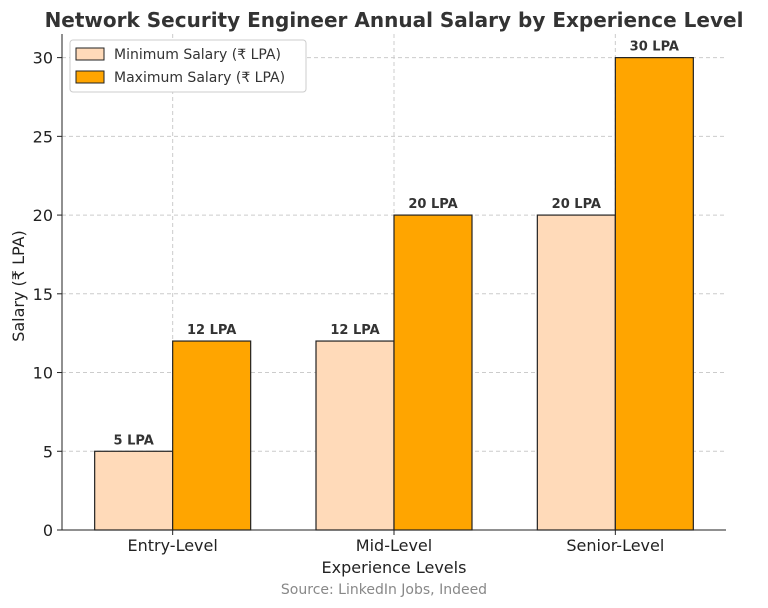 This screenshot has width=768, height=608. What do you see at coordinates (18, 286) in the screenshot?
I see `y-axis-label: Salary (₹ LPA)` at bounding box center [18, 286].